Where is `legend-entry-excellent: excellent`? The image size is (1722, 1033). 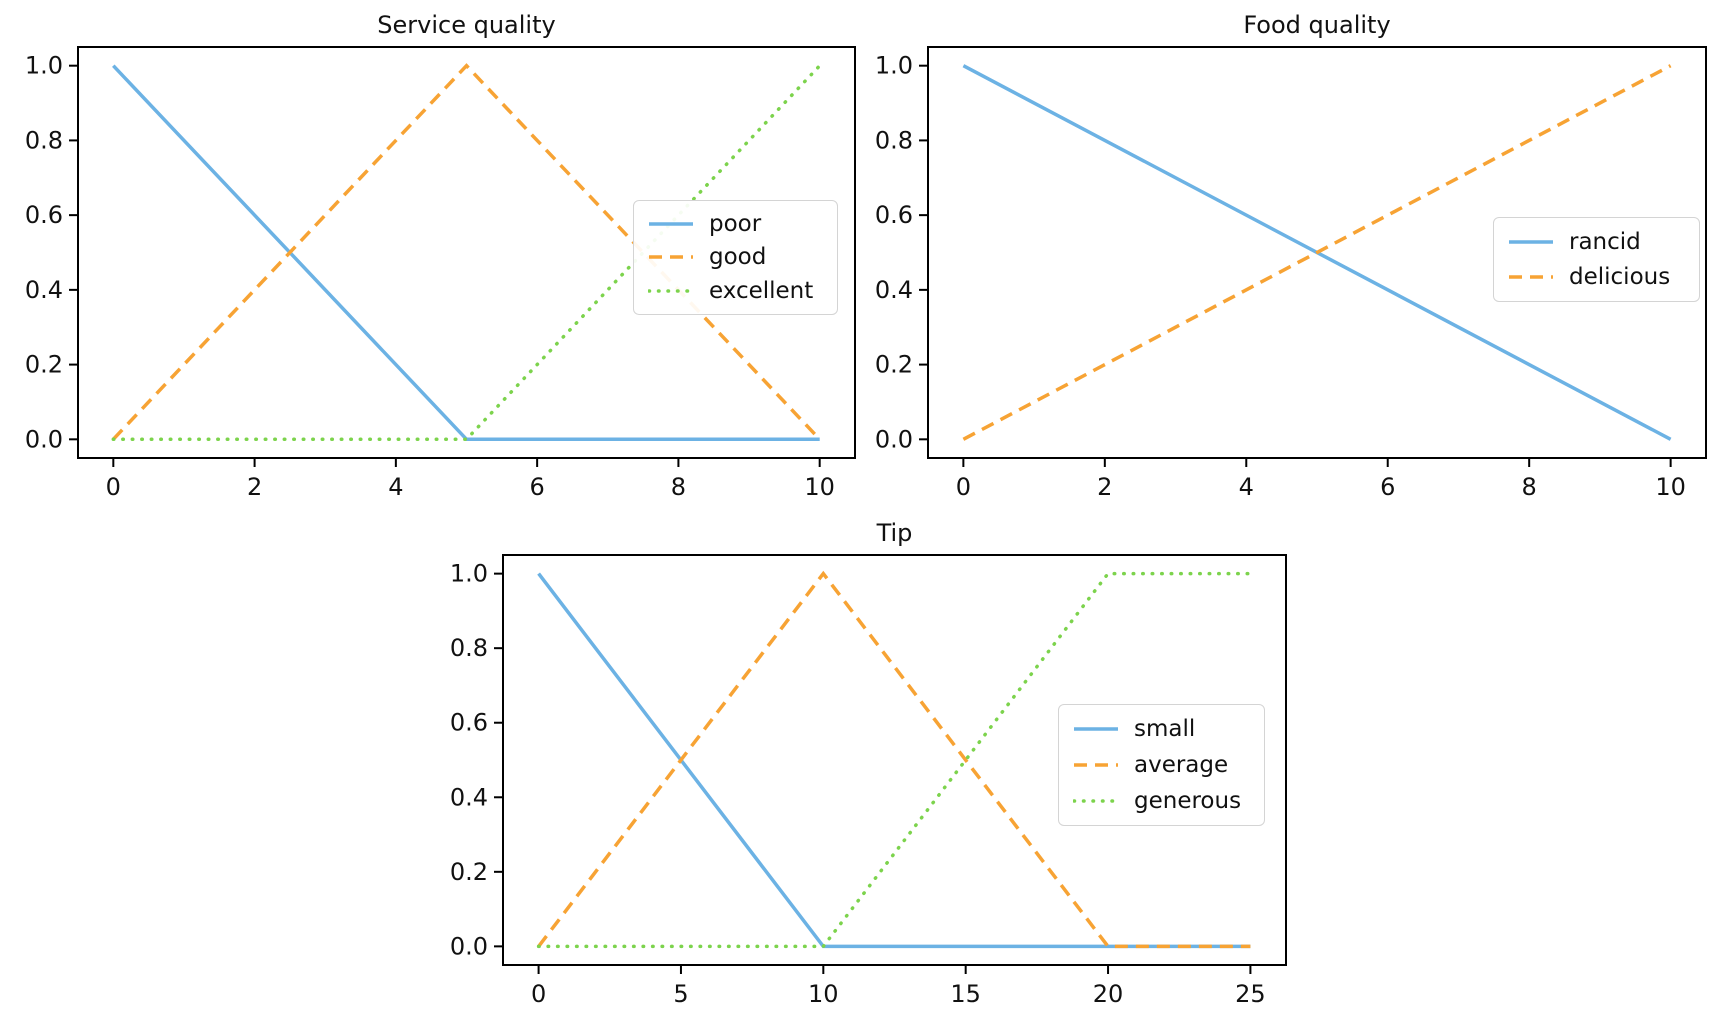
legend-entry-excellent: excellent is located at coordinates (735, 291).